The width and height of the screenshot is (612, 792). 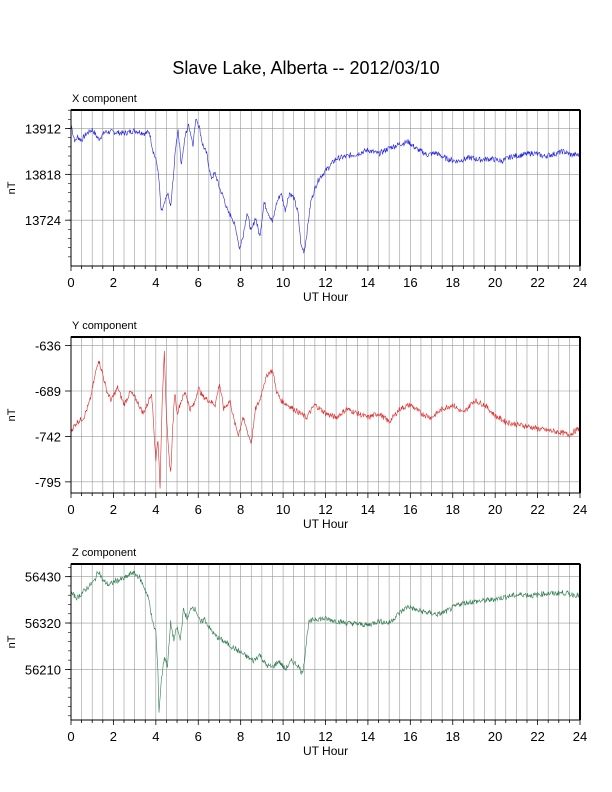 What do you see at coordinates (43, 129) in the screenshot?
I see `x-ytick-label: 13912` at bounding box center [43, 129].